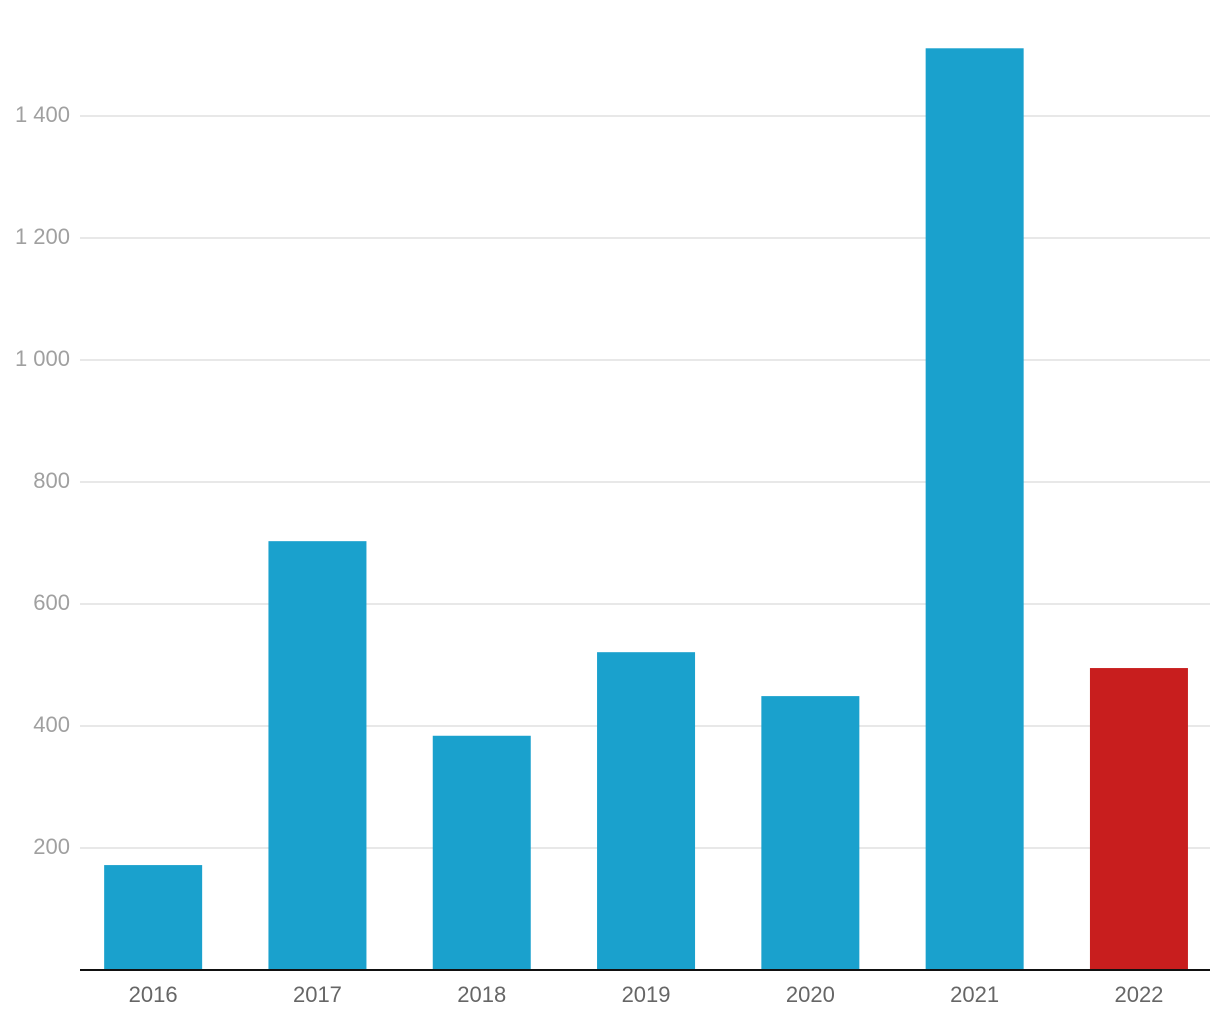  Describe the element at coordinates (1138, 994) in the screenshot. I see `x-tick-label: 2022` at that location.